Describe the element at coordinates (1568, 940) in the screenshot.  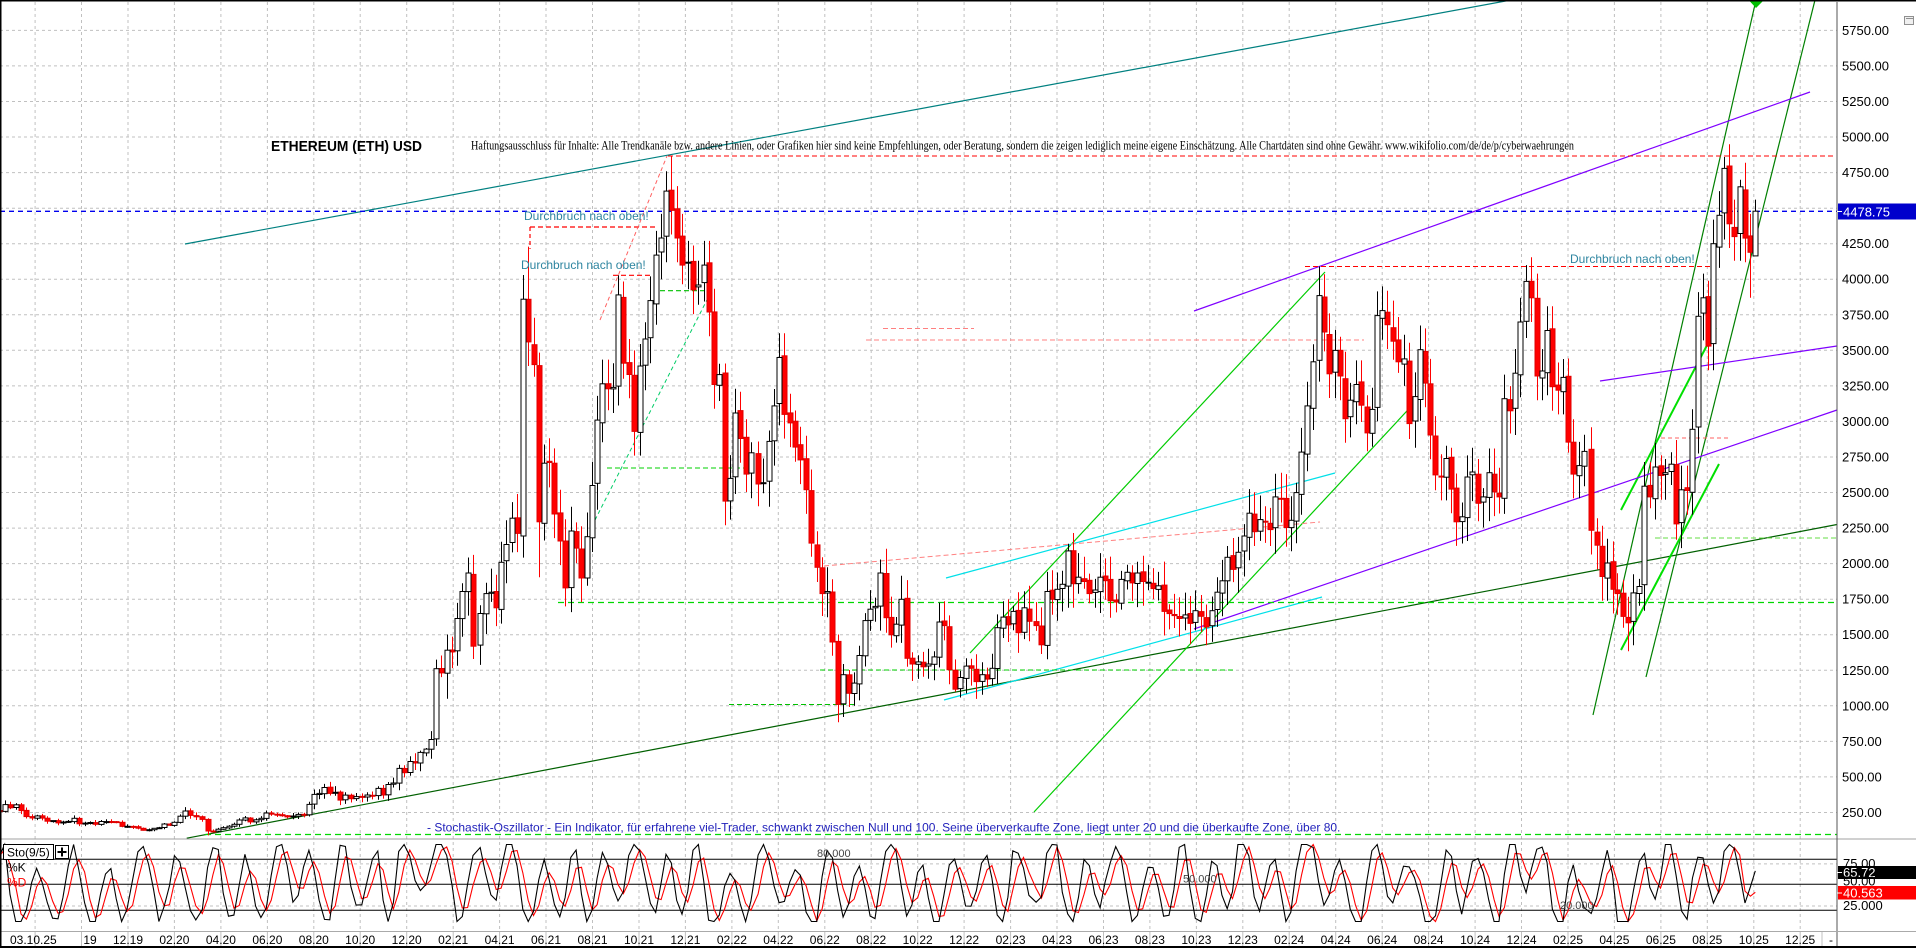
I see `svg-text: 02.25` at that location.